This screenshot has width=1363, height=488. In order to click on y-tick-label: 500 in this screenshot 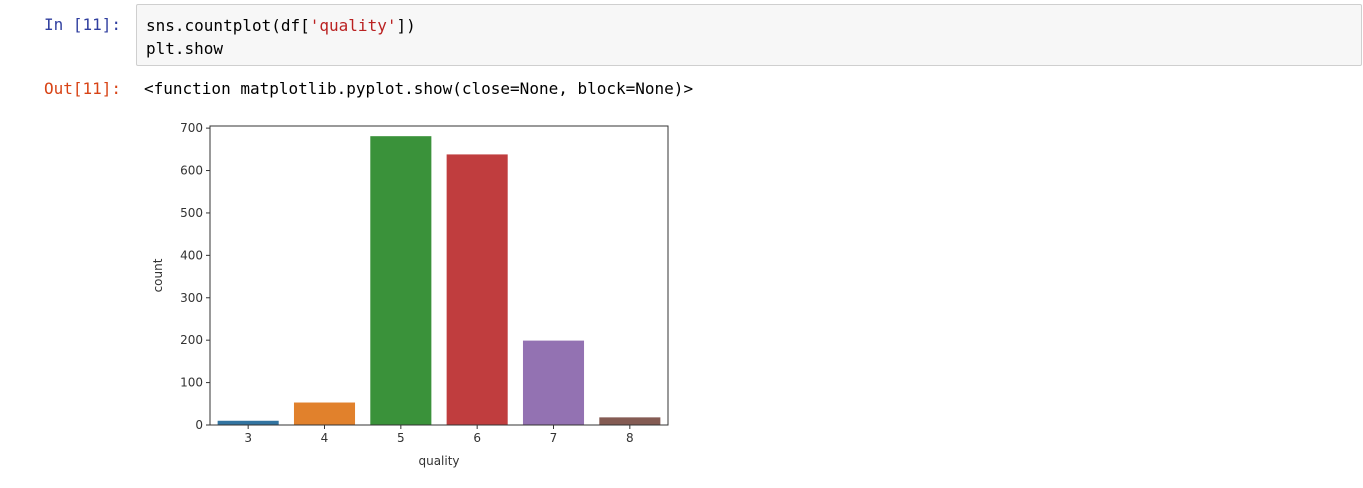, I will do `click(191, 213)`.